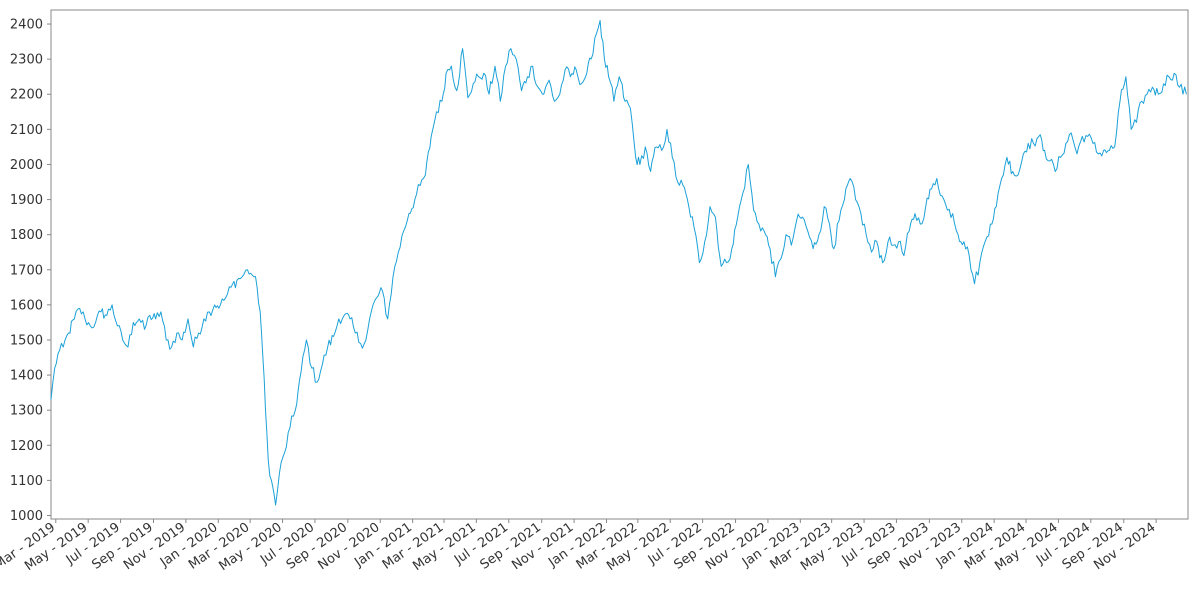 The image size is (1200, 600). Describe the element at coordinates (26, 25) in the screenshot. I see `y-tick-label: 2400` at that location.